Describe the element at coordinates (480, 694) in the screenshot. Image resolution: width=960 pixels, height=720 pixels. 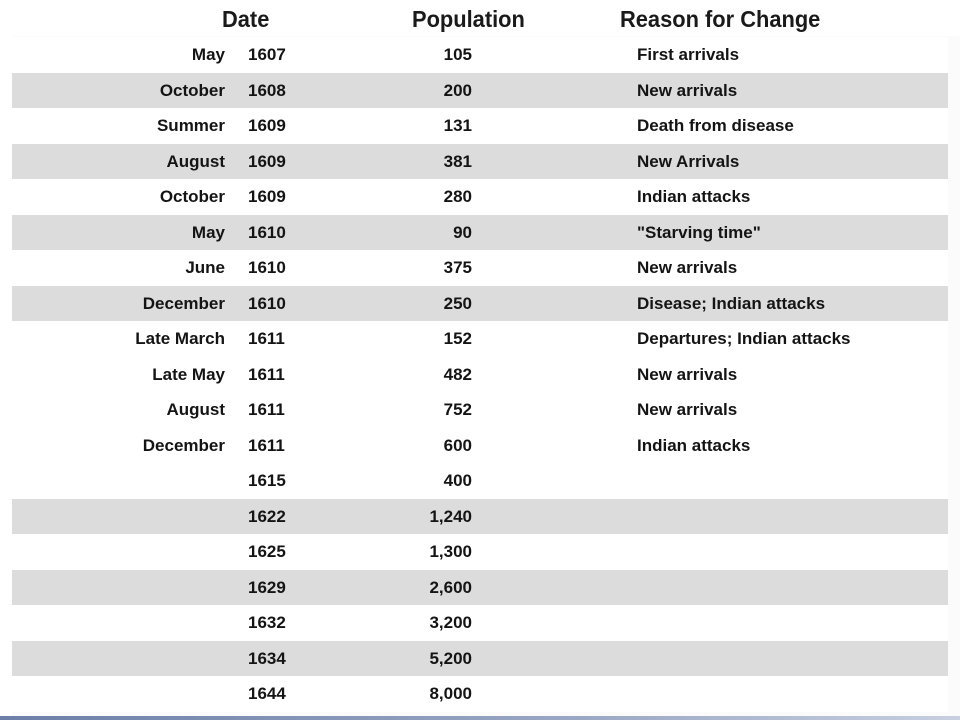
I see `table-row: 1644 8,000` at that location.